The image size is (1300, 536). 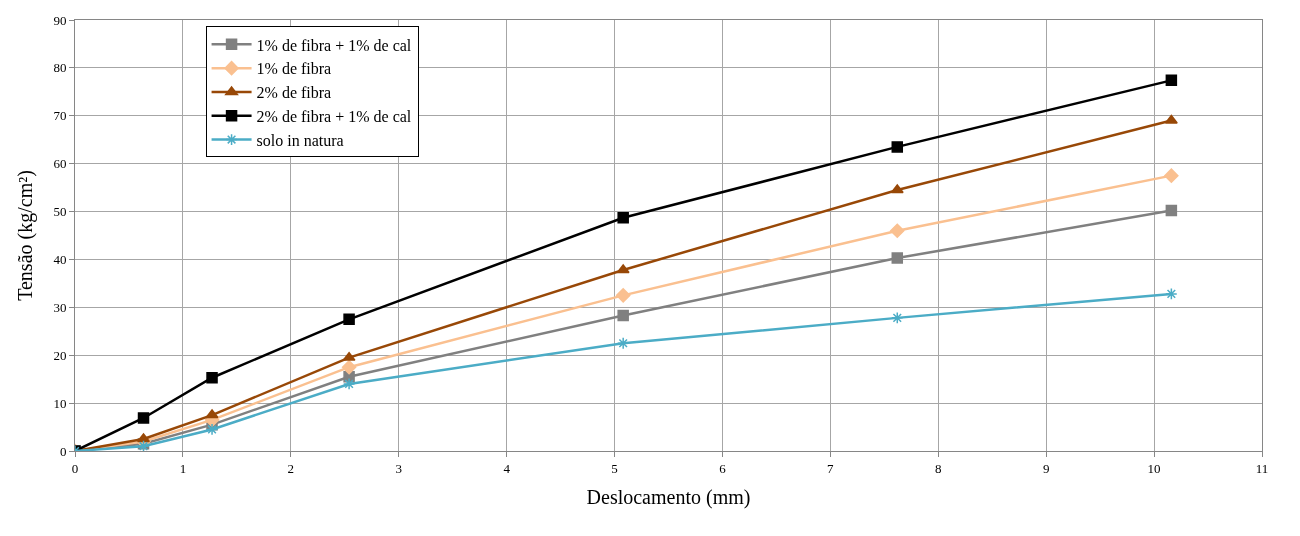 I want to click on x-tick-label: 9, so click(x=1046, y=468).